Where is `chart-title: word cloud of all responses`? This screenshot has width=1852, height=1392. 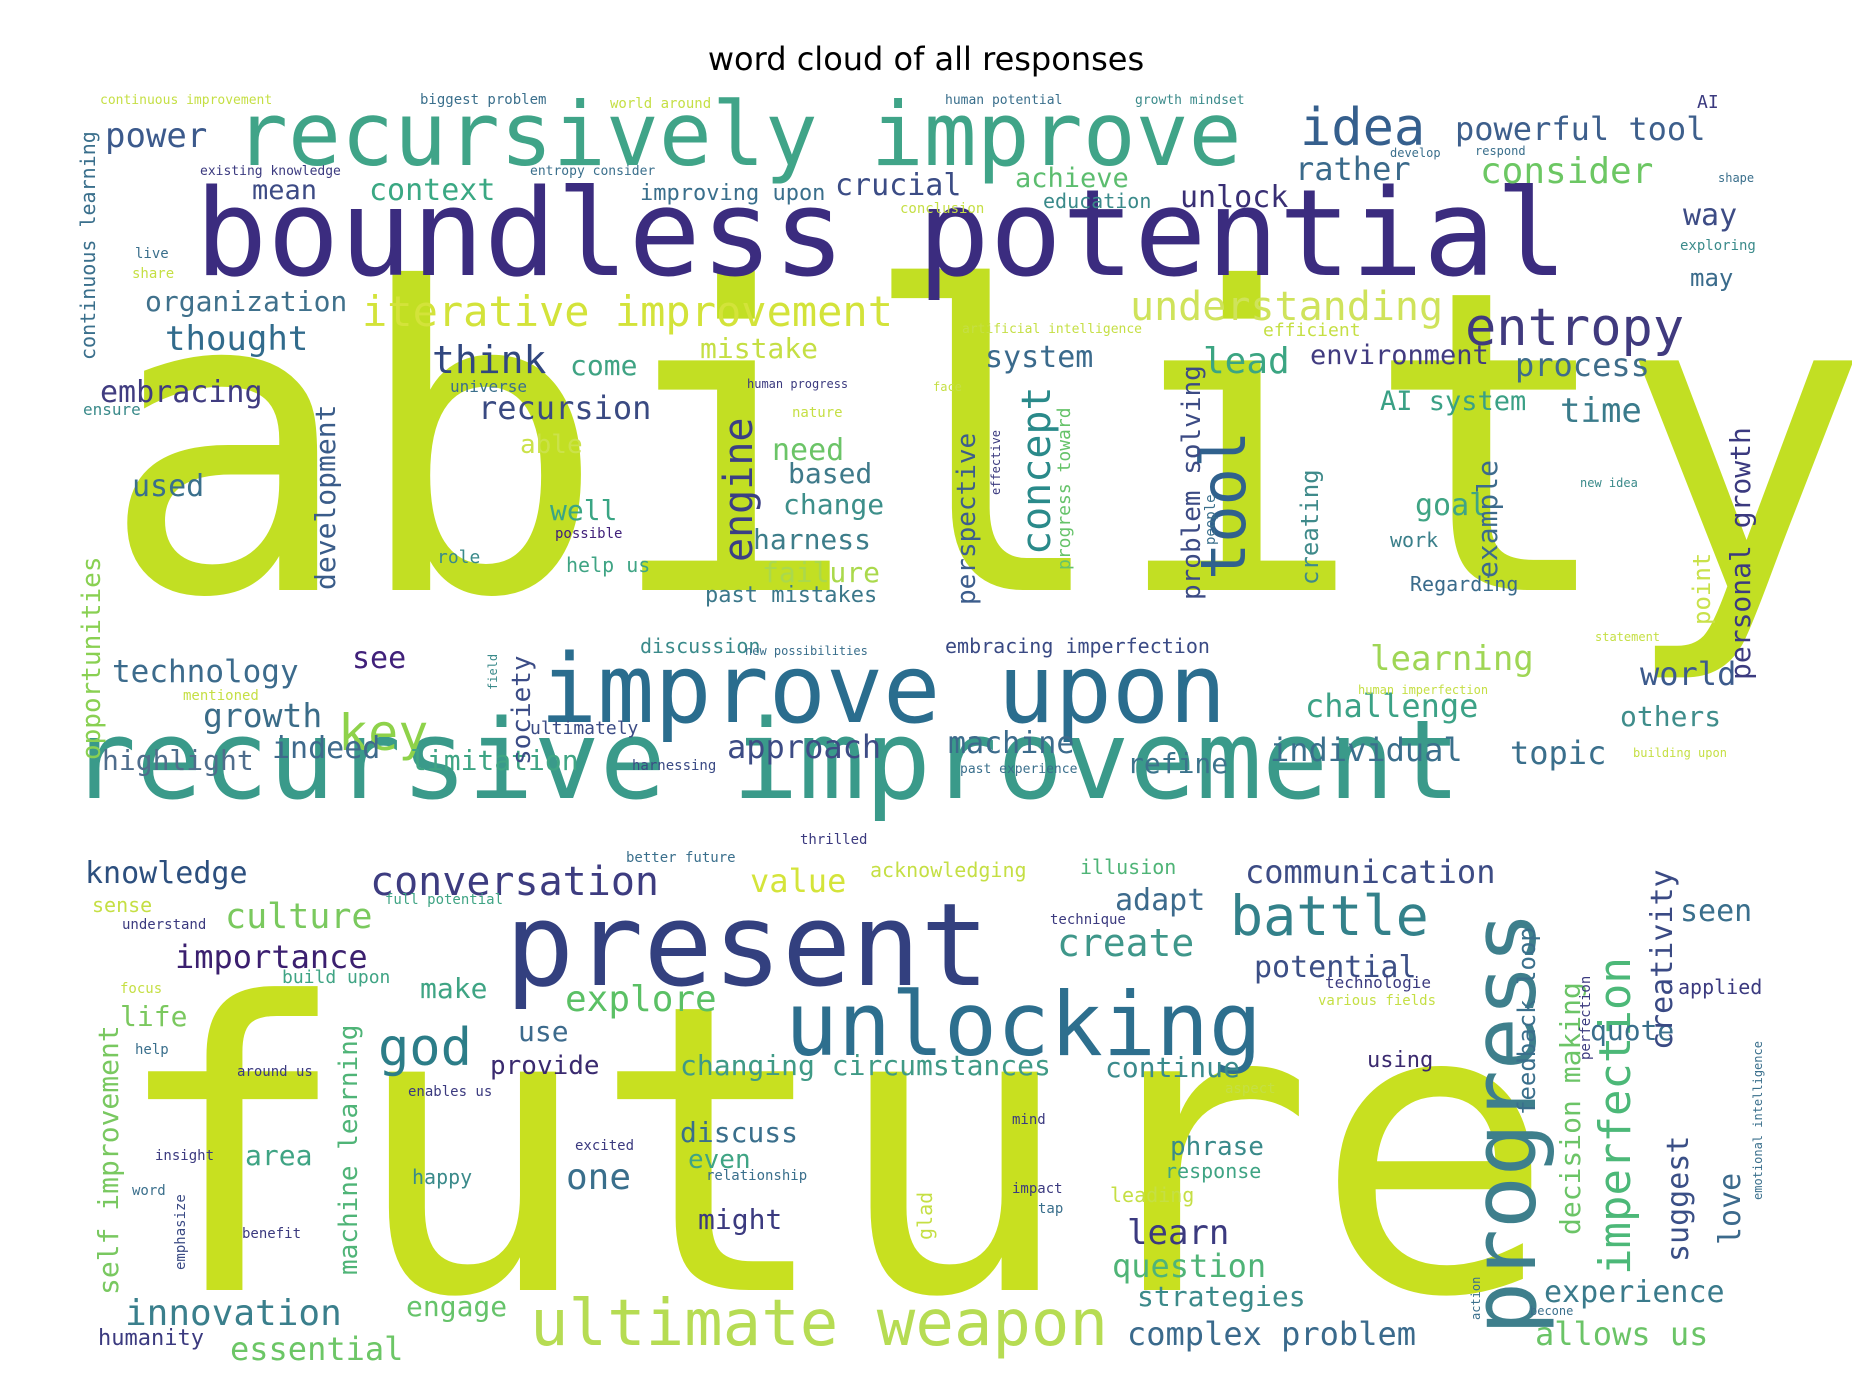 chart-title: word cloud of all responses is located at coordinates (926, 59).